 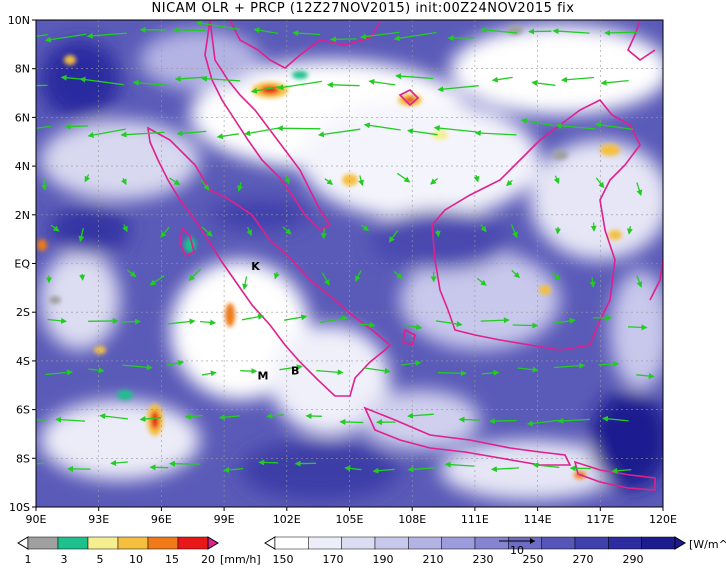 I want to click on lat-tick-label: 10N, so click(x=19, y=20).